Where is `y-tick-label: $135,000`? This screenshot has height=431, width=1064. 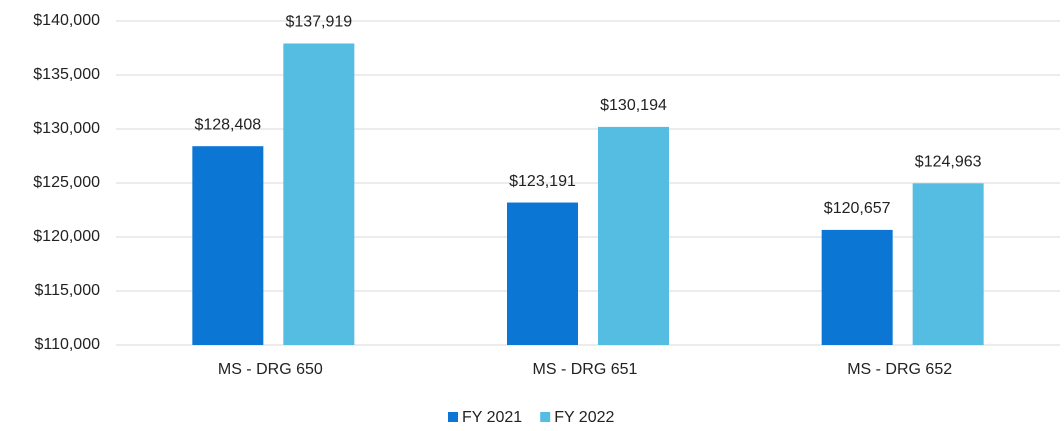 y-tick-label: $135,000 is located at coordinates (66, 74).